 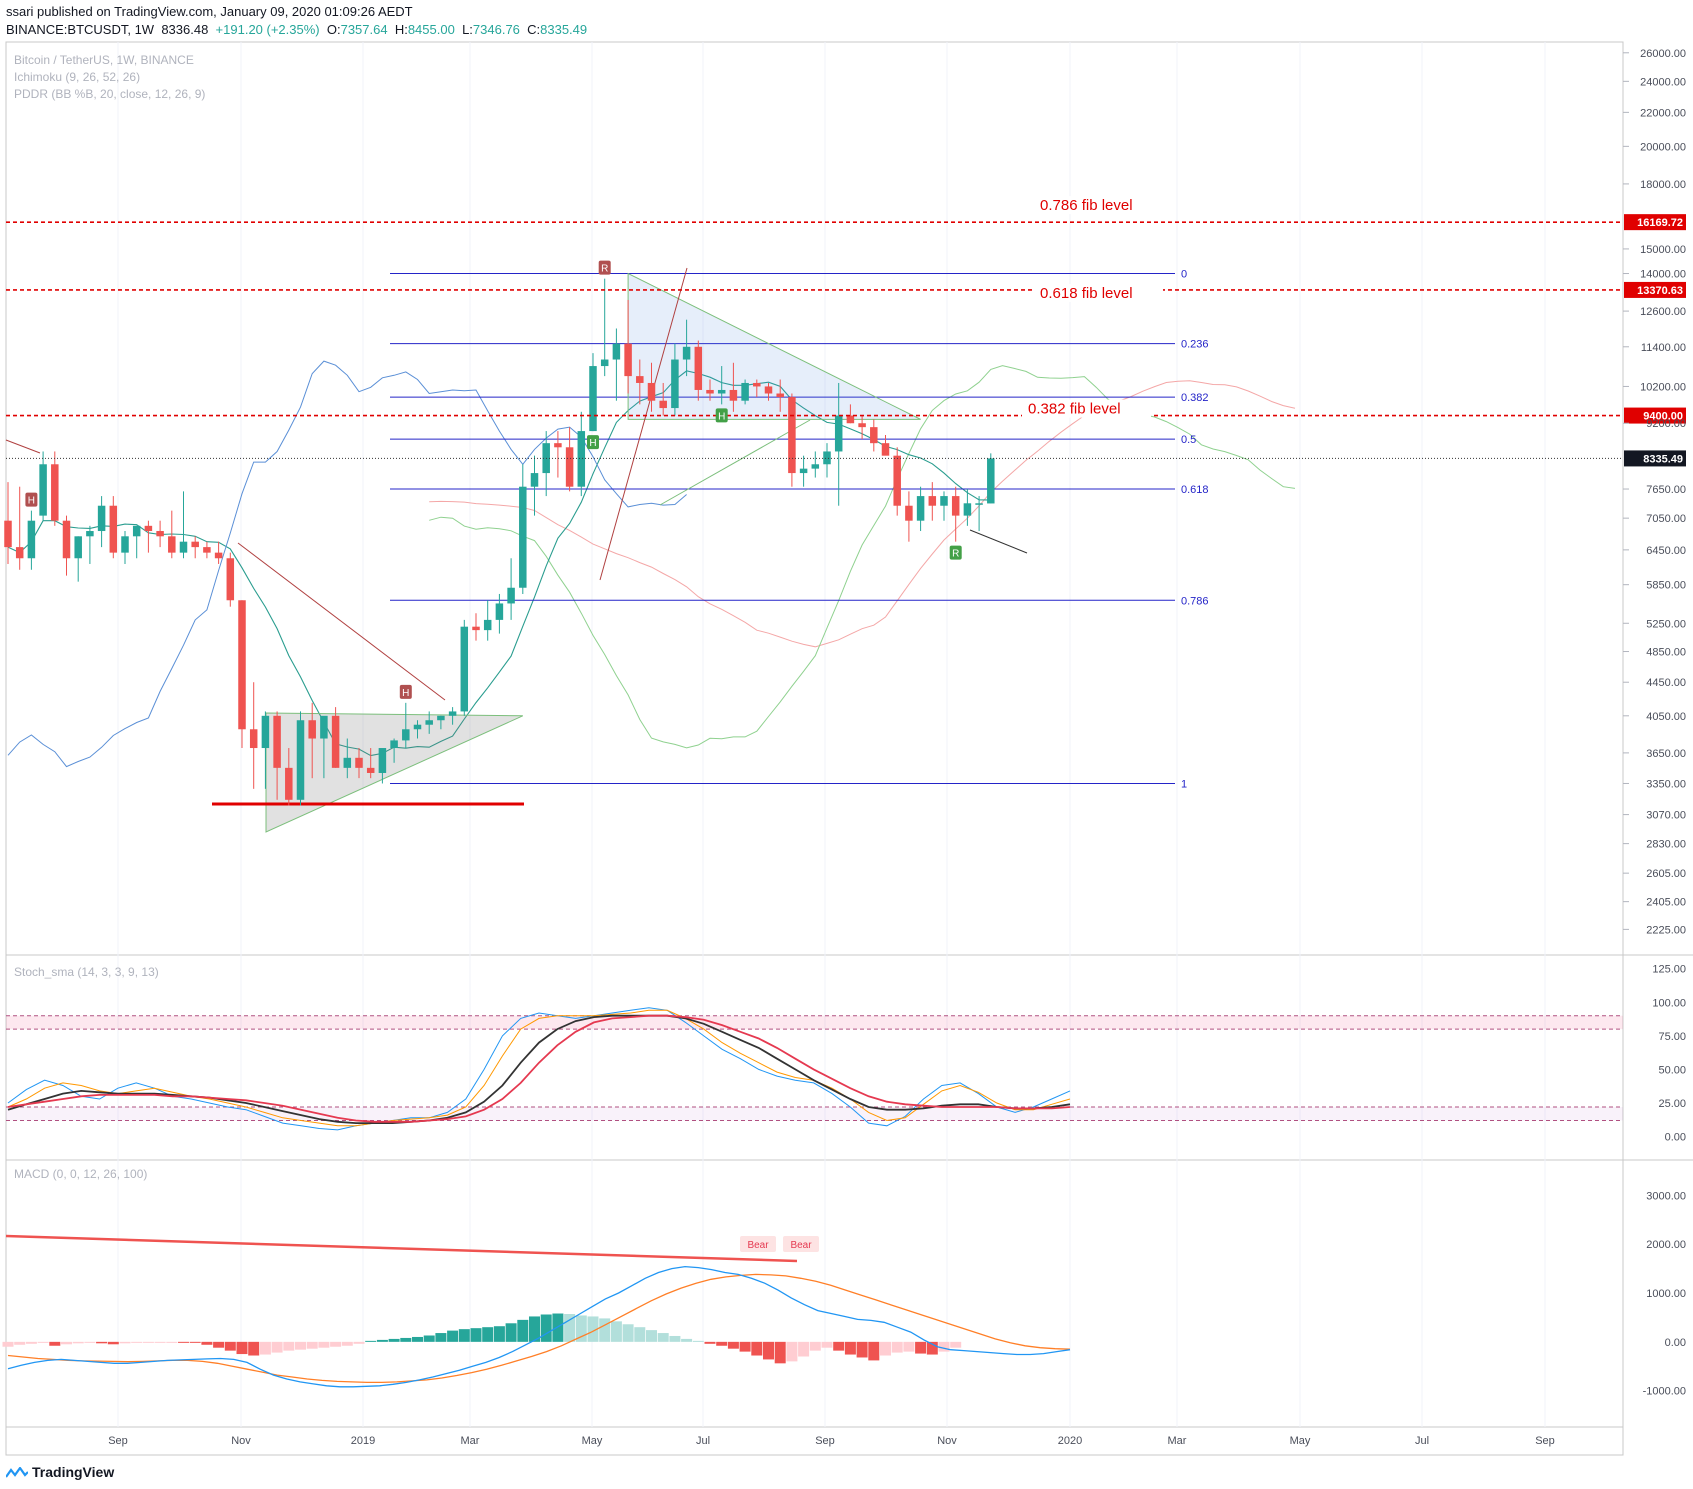 I want to click on resistance-price-label: 9400.00, so click(x=1663, y=417).